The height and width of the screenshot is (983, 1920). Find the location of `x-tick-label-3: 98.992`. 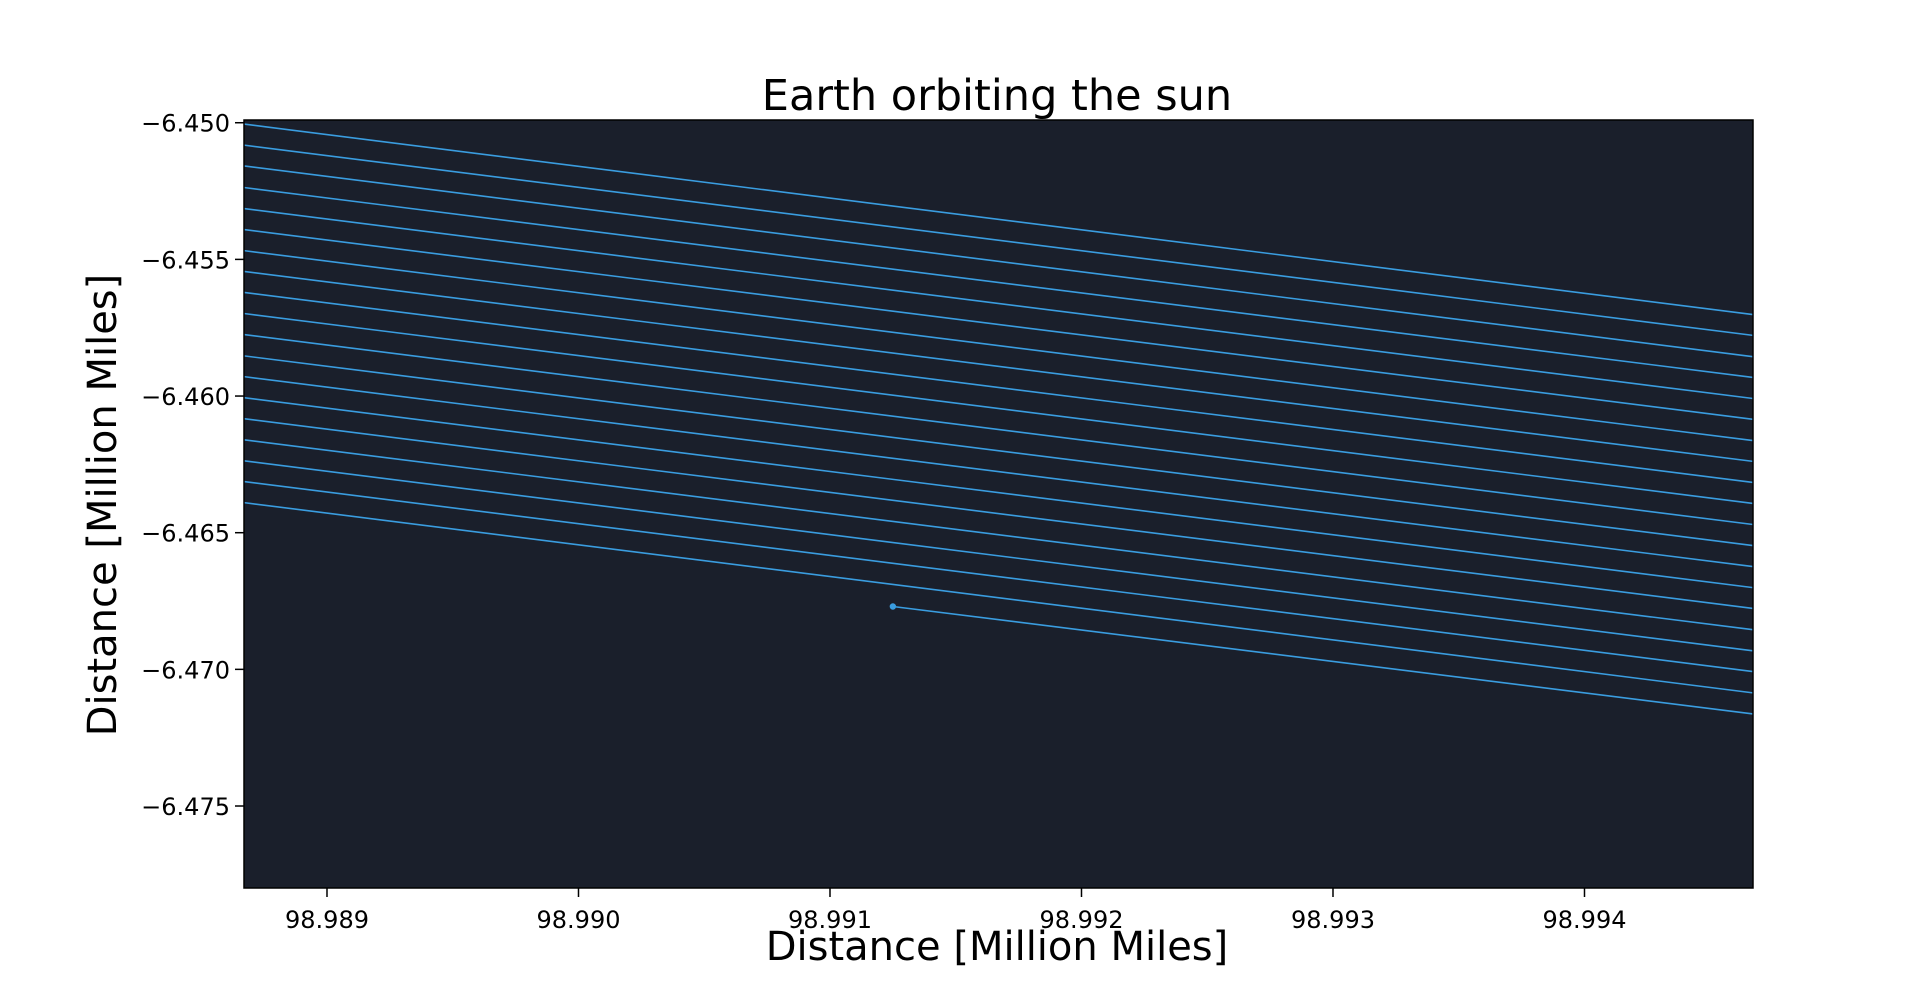

x-tick-label-3: 98.992 is located at coordinates (1082, 920).